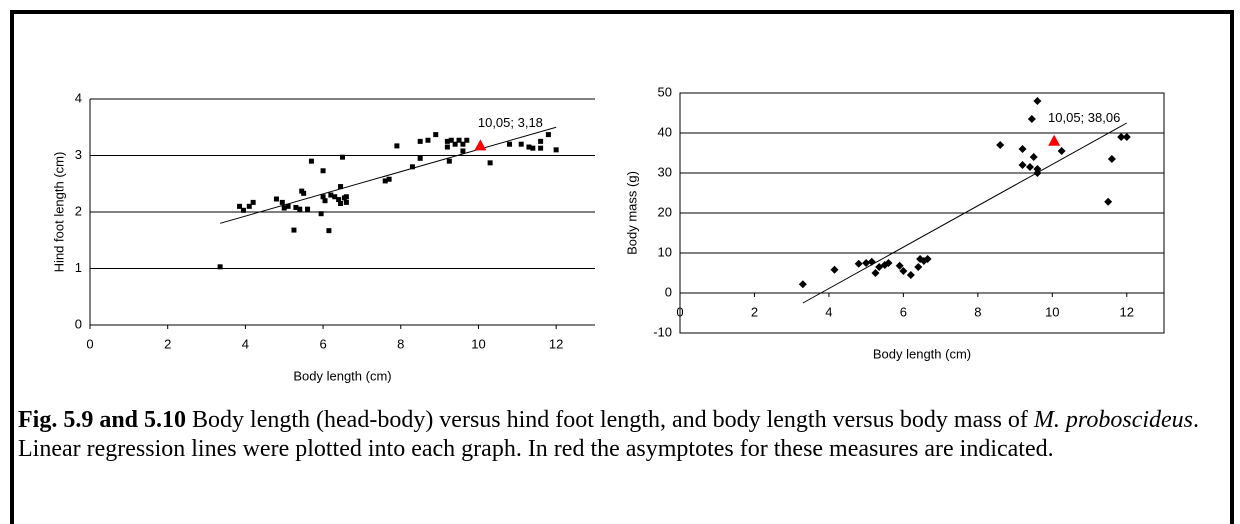  What do you see at coordinates (665, 251) in the screenshot?
I see `y-tick-label: 10` at bounding box center [665, 251].